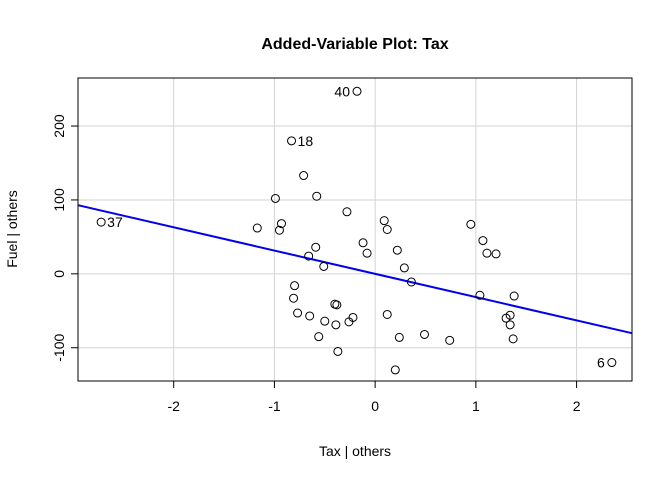  Describe the element at coordinates (342, 91) in the screenshot. I see `point-label: 40` at that location.